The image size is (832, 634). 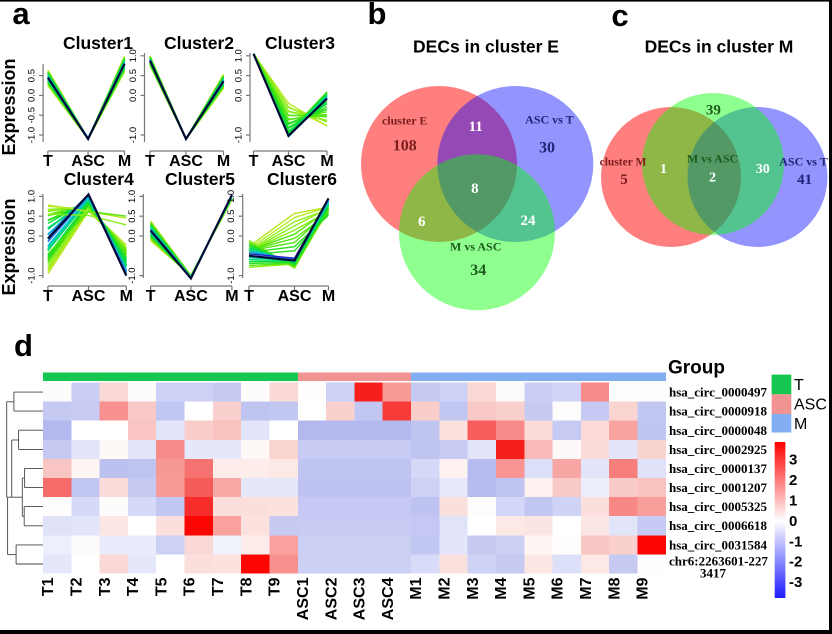 I want to click on svg-text: M1, so click(x=416, y=588).